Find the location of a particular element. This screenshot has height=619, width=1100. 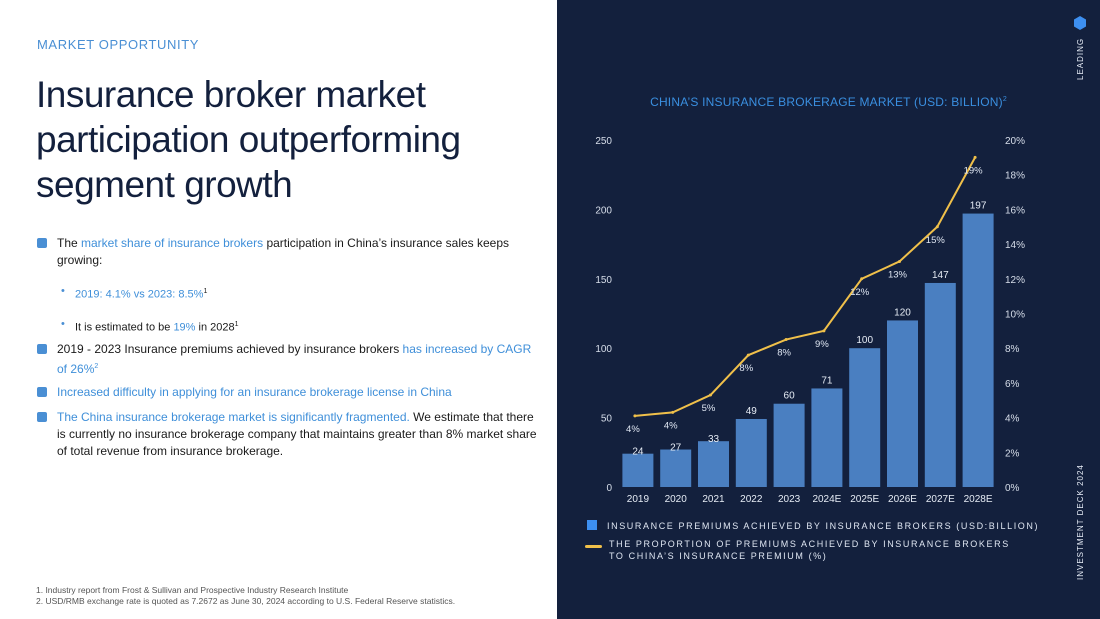

bar-value-label: 100 is located at coordinates (864, 340).